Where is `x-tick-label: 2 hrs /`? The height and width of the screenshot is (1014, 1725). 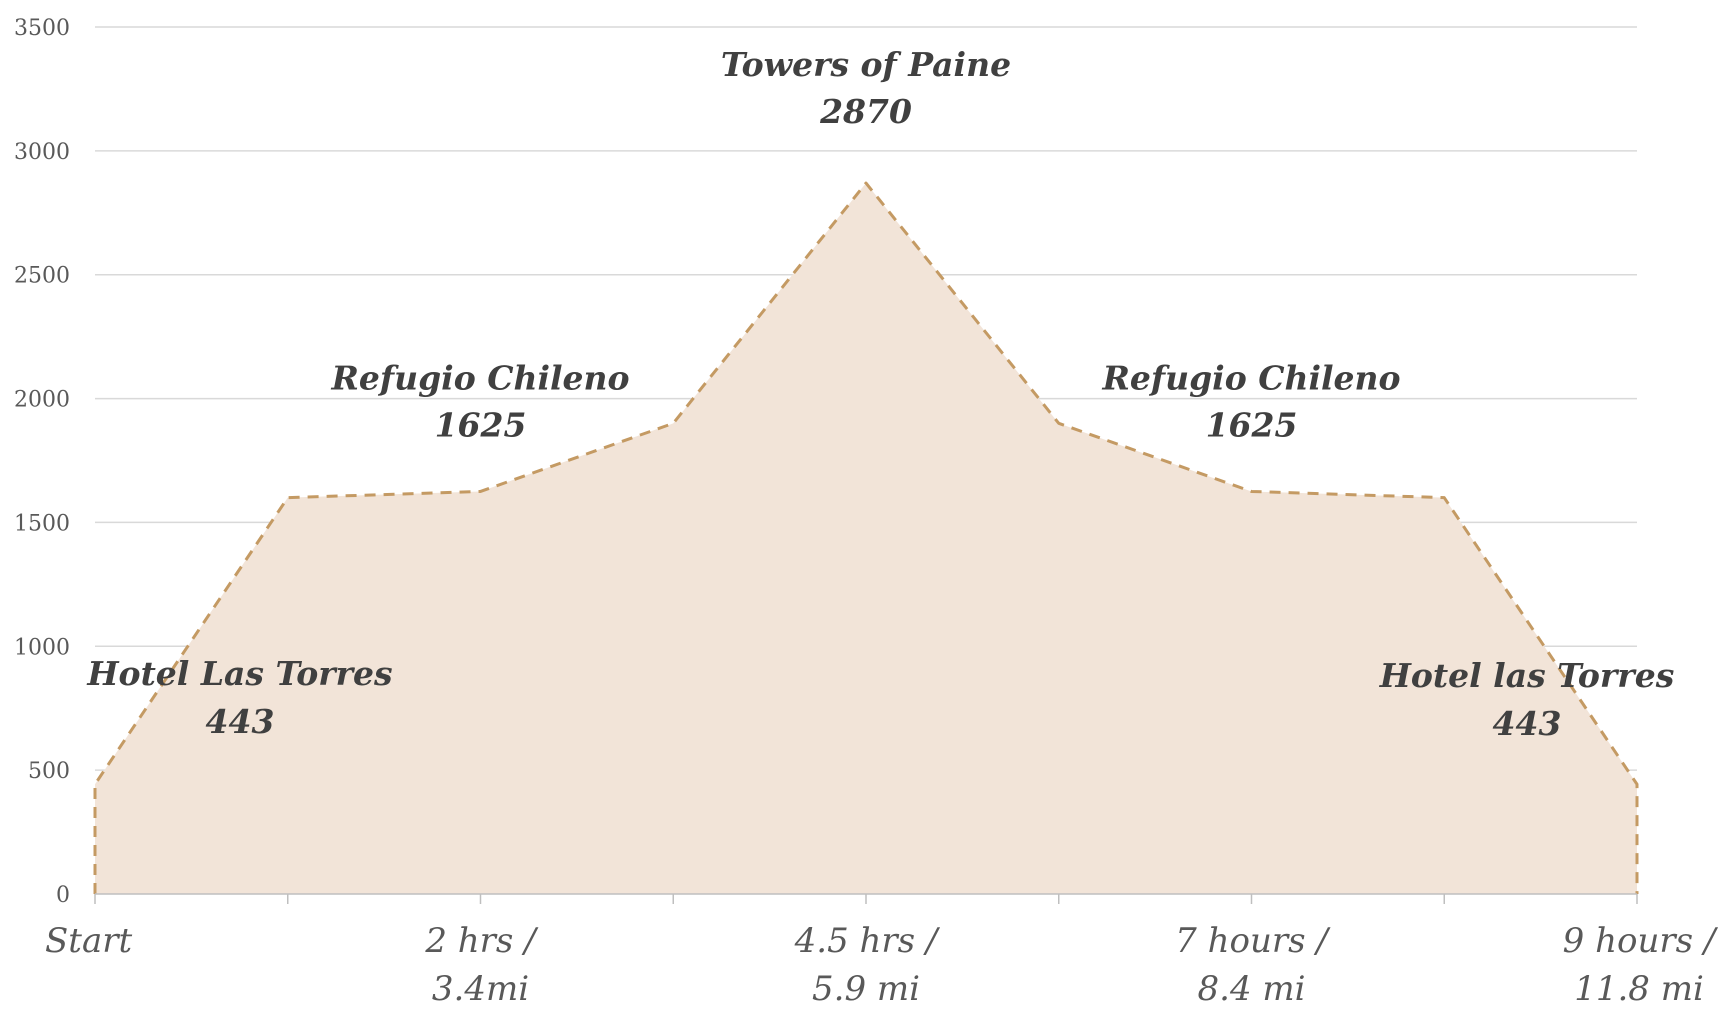
x-tick-label: 2 hrs / is located at coordinates (481, 941).